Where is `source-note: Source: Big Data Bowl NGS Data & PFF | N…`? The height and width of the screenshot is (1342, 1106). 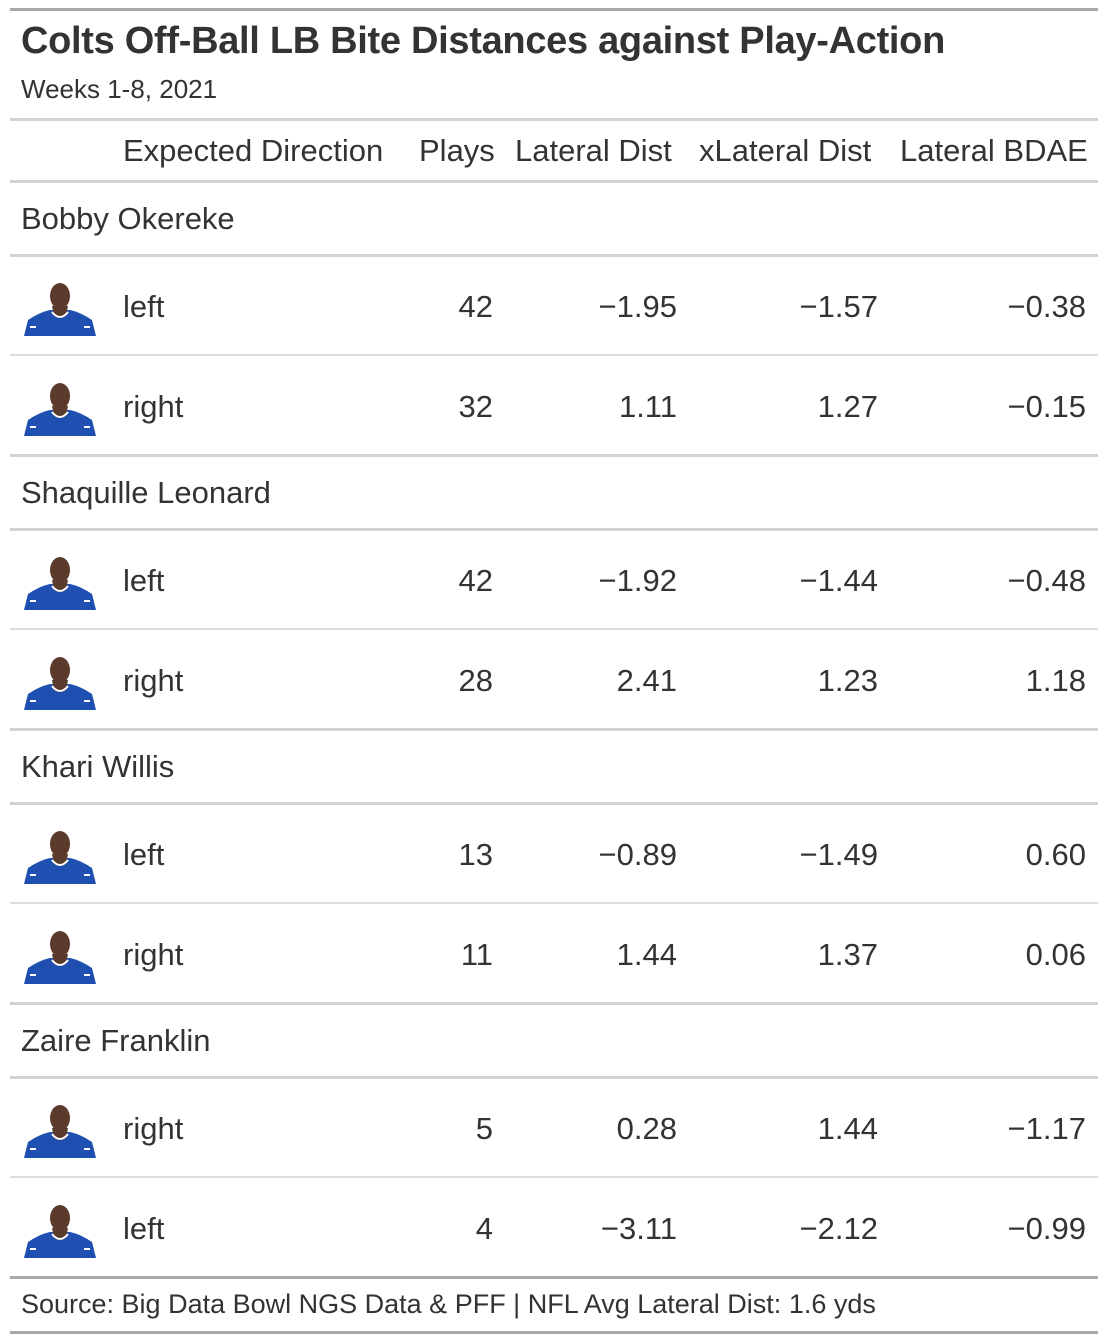 source-note: Source: Big Data Bowl NGS Data & PFF | N… is located at coordinates (448, 1304).